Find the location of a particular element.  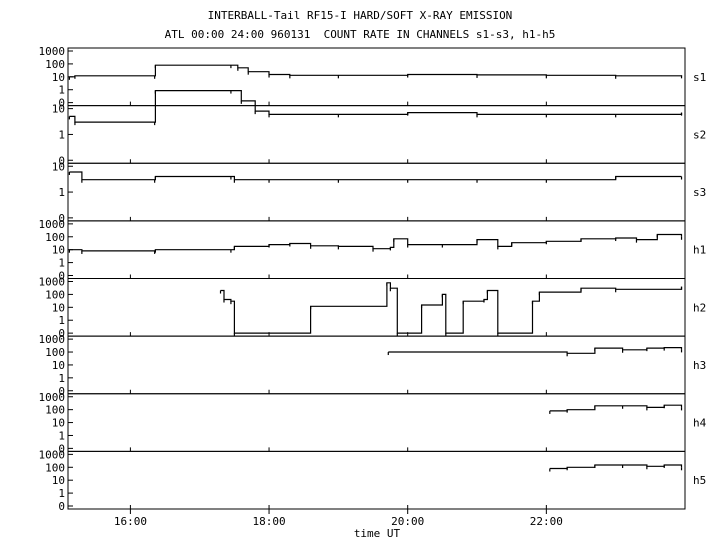

panel-label: s2 is located at coordinates (699, 134).